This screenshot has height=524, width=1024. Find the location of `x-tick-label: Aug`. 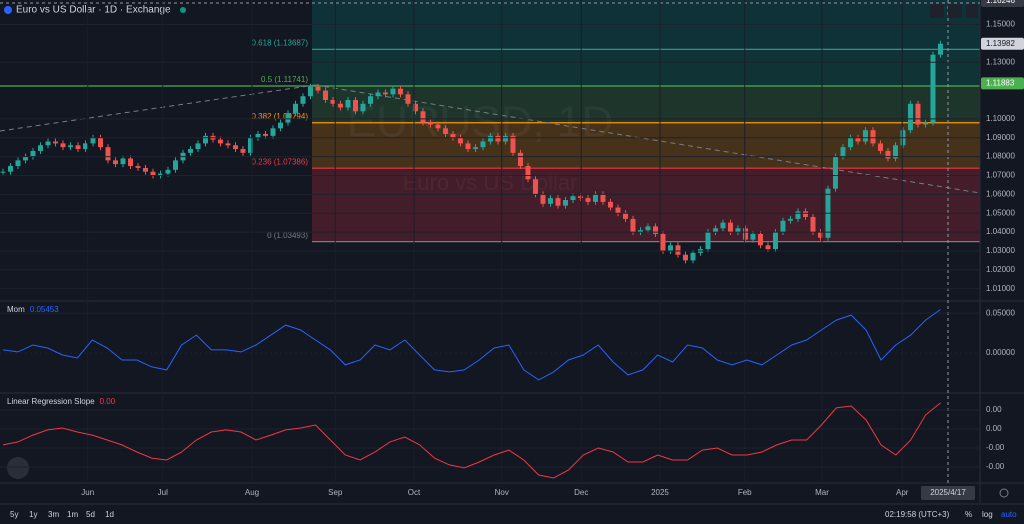

x-tick-label: Aug is located at coordinates (252, 492).